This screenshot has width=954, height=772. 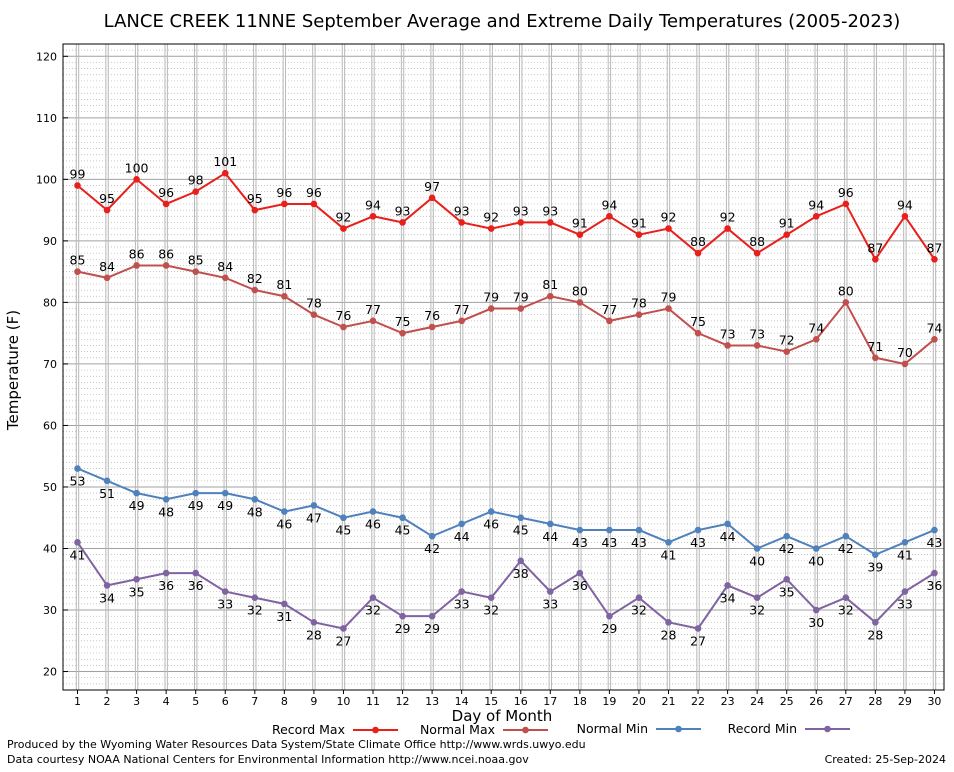 I want to click on legend: Record Max Normal Max Normal Min Record Min, so click(x=561, y=729).